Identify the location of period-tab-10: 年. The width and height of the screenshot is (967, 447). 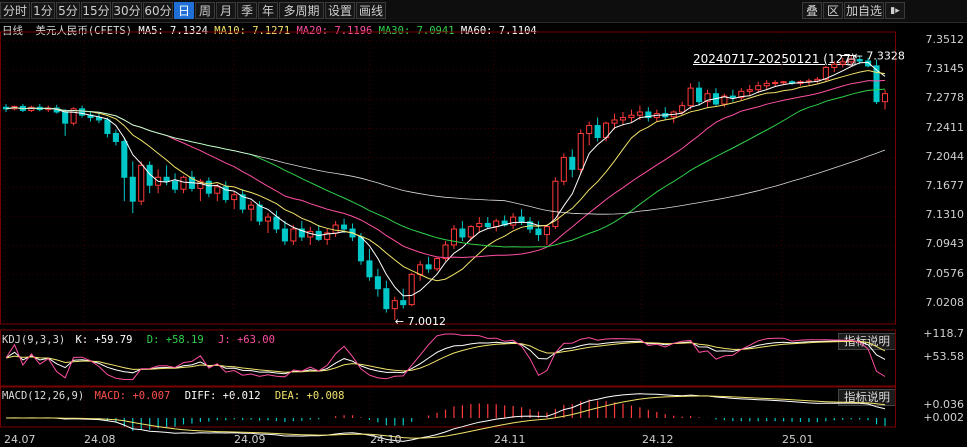
(268, 10).